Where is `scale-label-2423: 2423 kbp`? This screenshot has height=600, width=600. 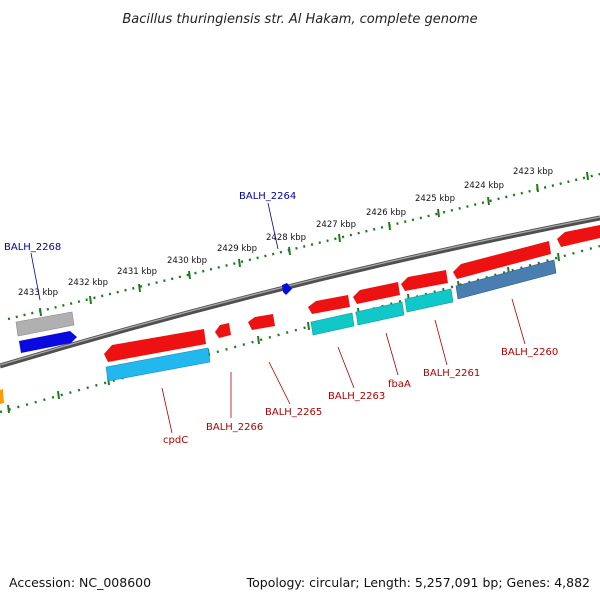 scale-label-2423: 2423 kbp is located at coordinates (533, 172).